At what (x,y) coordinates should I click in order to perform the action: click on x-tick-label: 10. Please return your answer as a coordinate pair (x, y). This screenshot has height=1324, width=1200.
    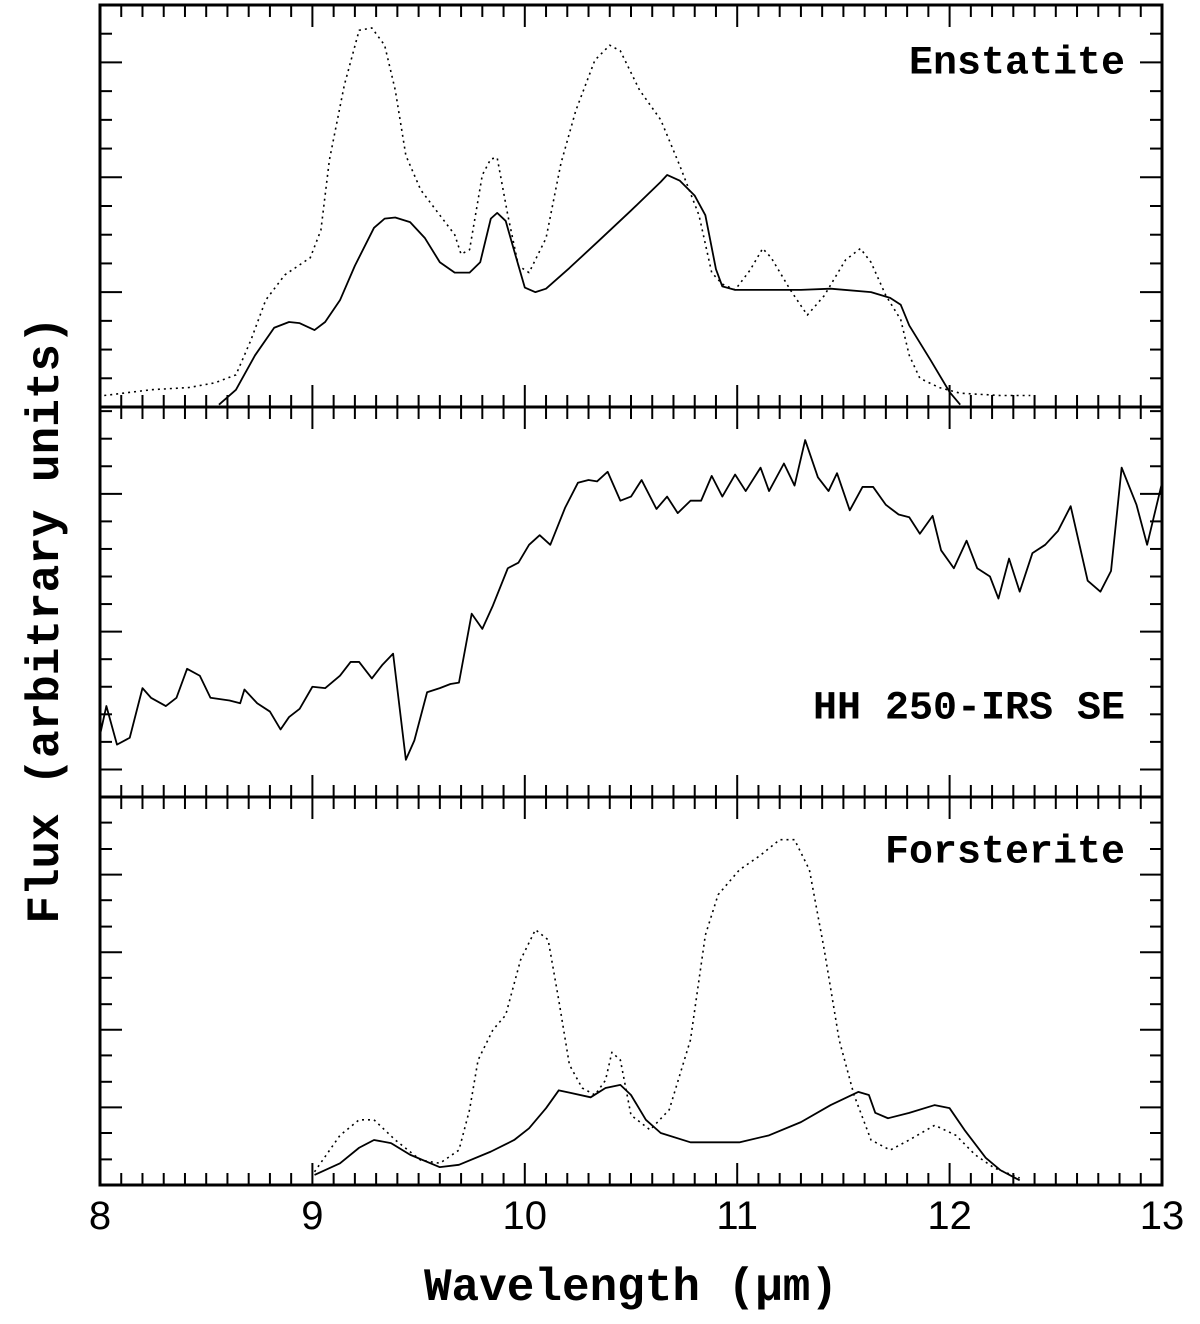
    Looking at the image, I should click on (525, 1216).